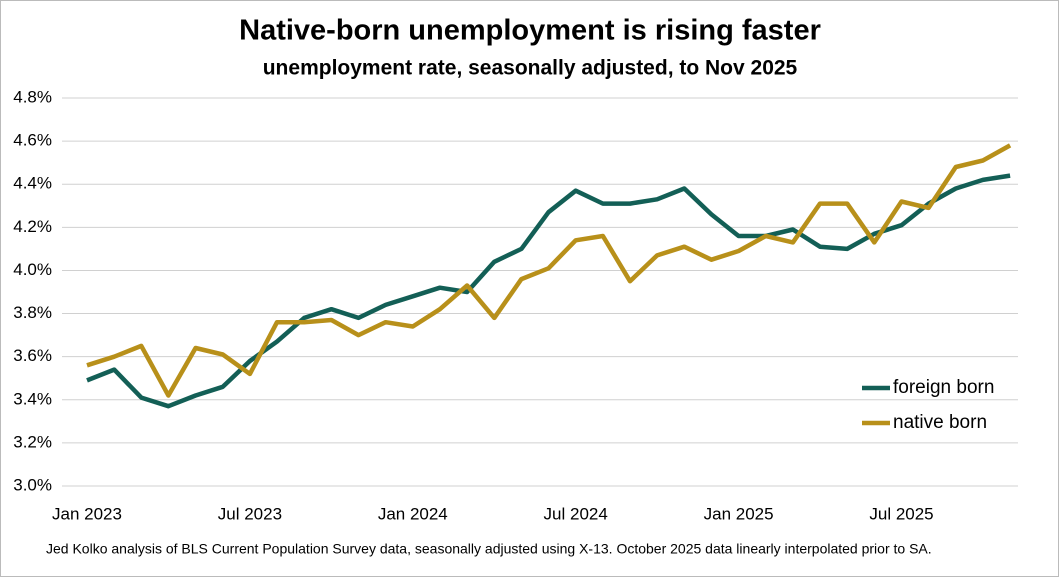  Describe the element at coordinates (32, 441) in the screenshot. I see `y-tick-label: 3.2%` at that location.